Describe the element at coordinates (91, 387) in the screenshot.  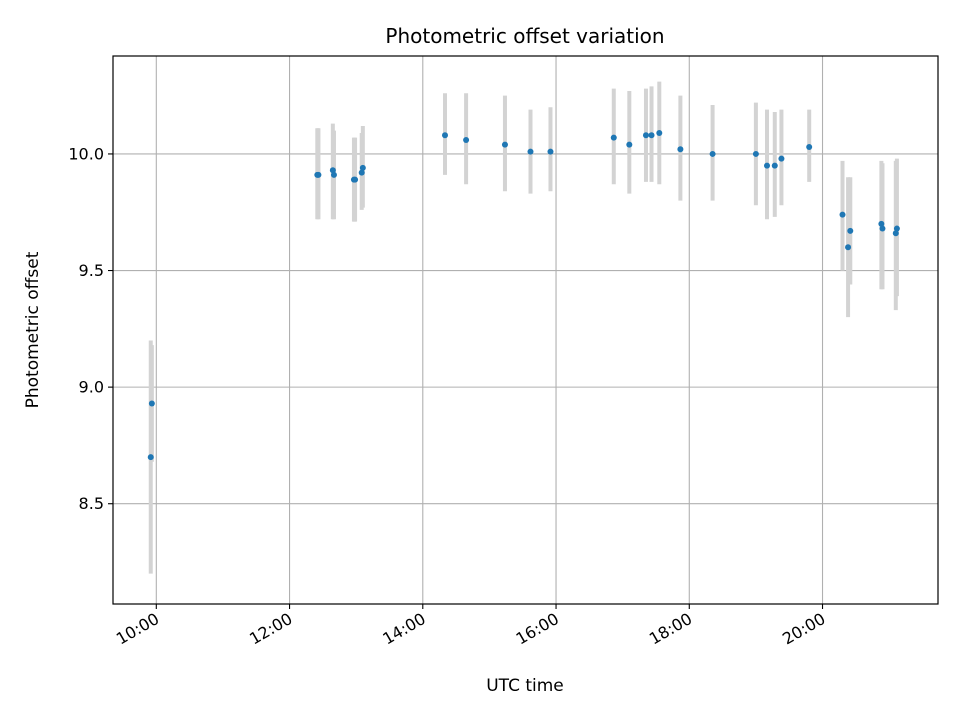
I see `y-tick-label: 9.0` at that location.